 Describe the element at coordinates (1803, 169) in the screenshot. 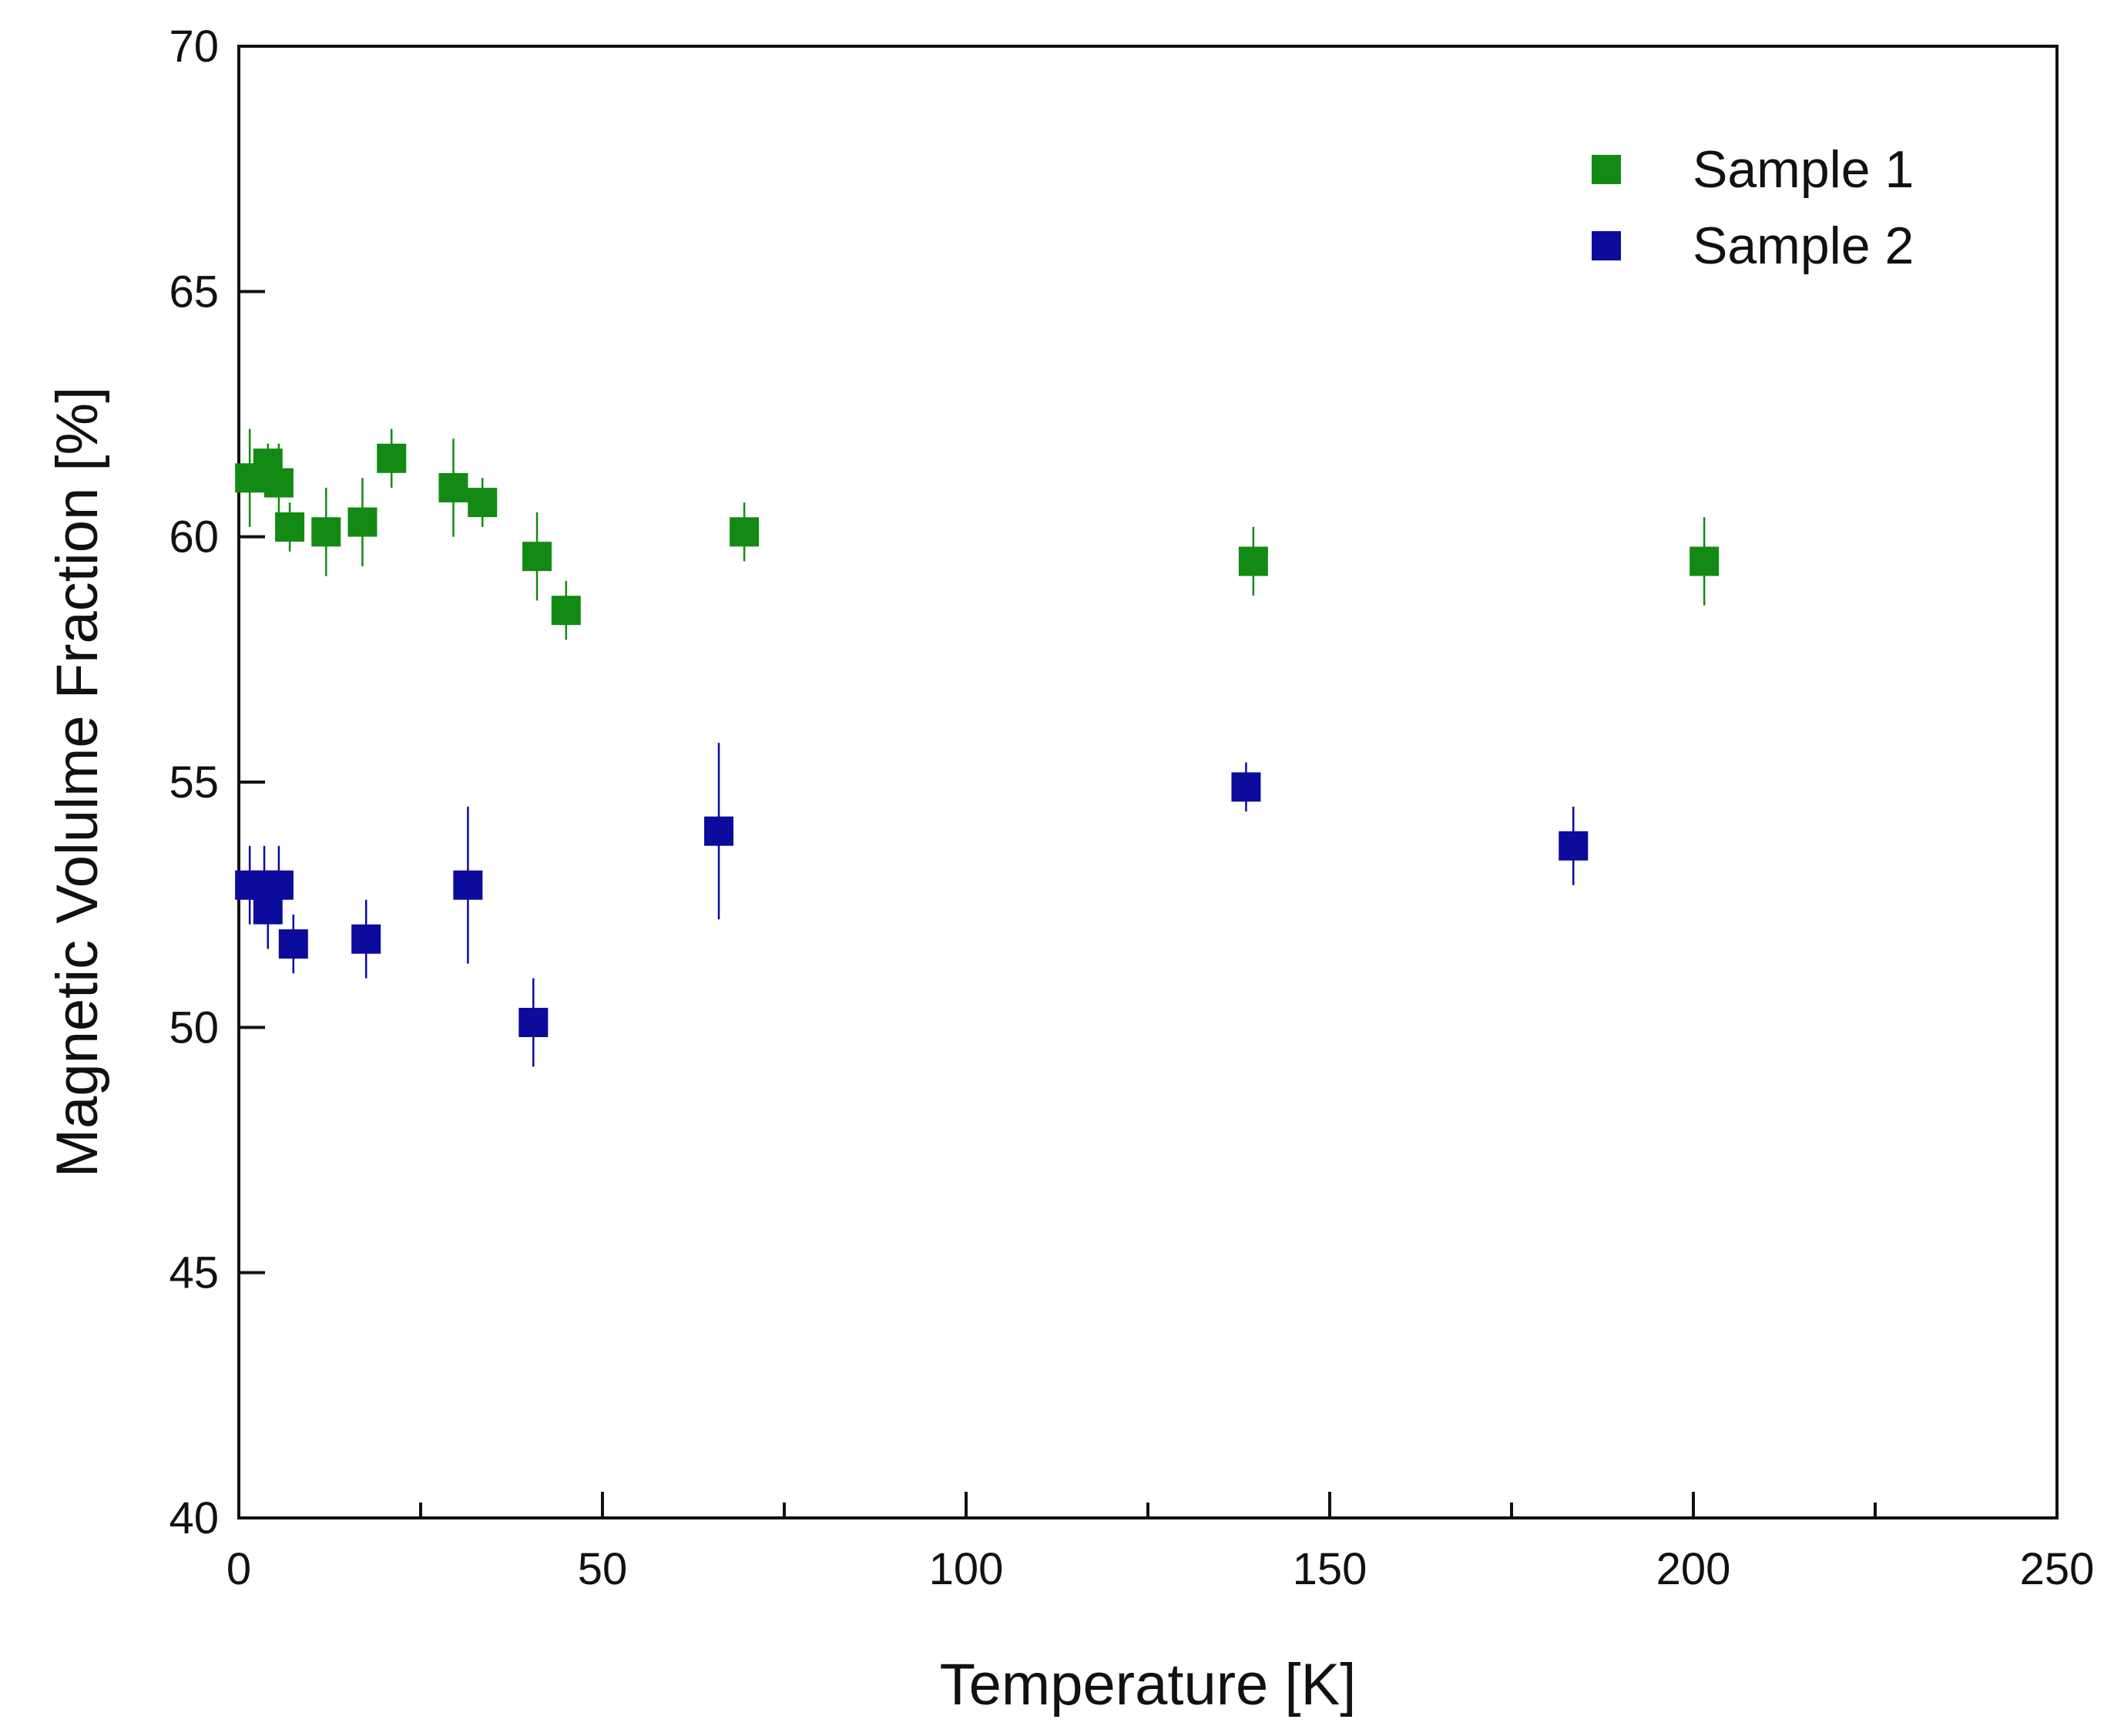

I see `legend-label-sample-1: Sample 1` at that location.